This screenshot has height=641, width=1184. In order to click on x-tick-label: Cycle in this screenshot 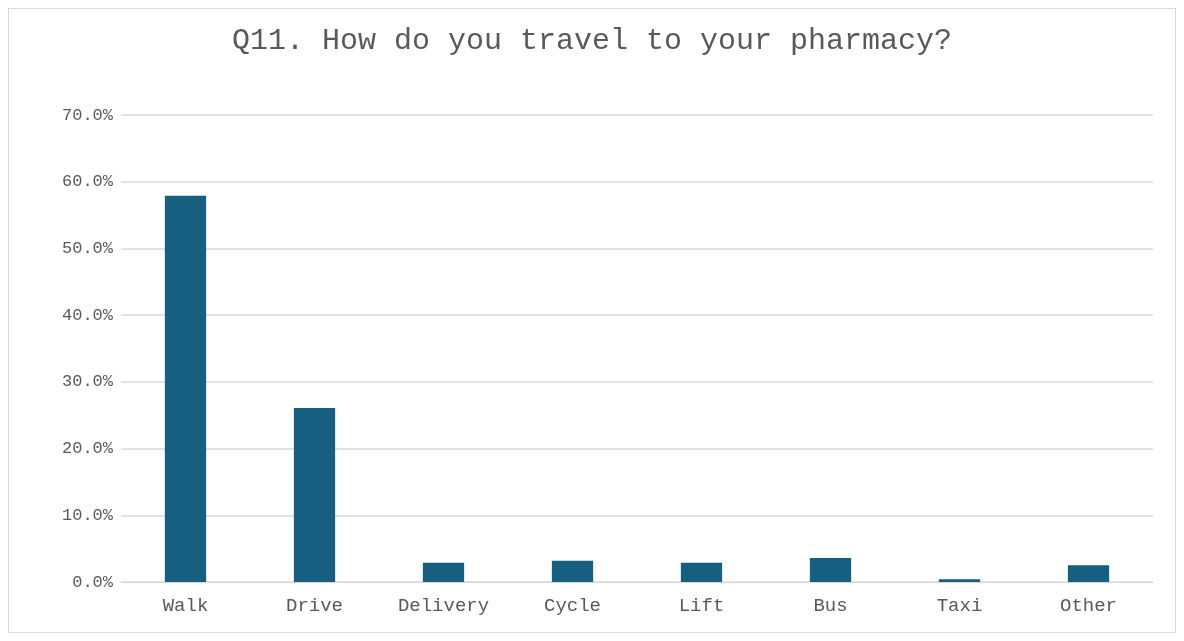, I will do `click(572, 605)`.